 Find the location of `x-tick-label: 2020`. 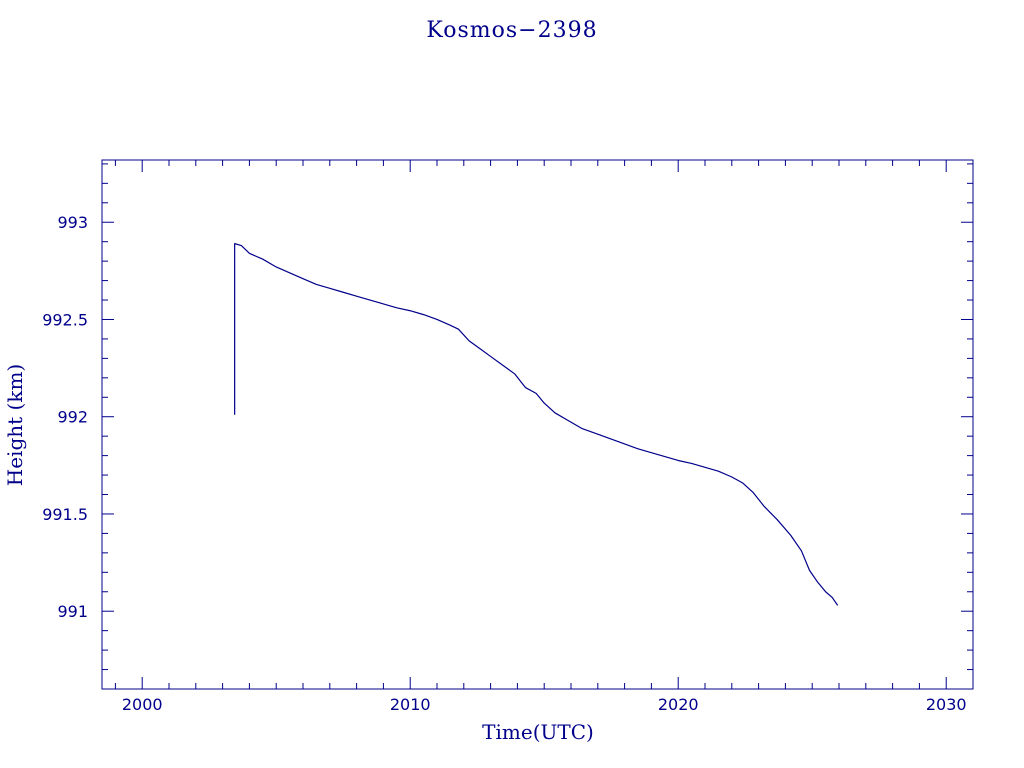

x-tick-label: 2020 is located at coordinates (678, 704).